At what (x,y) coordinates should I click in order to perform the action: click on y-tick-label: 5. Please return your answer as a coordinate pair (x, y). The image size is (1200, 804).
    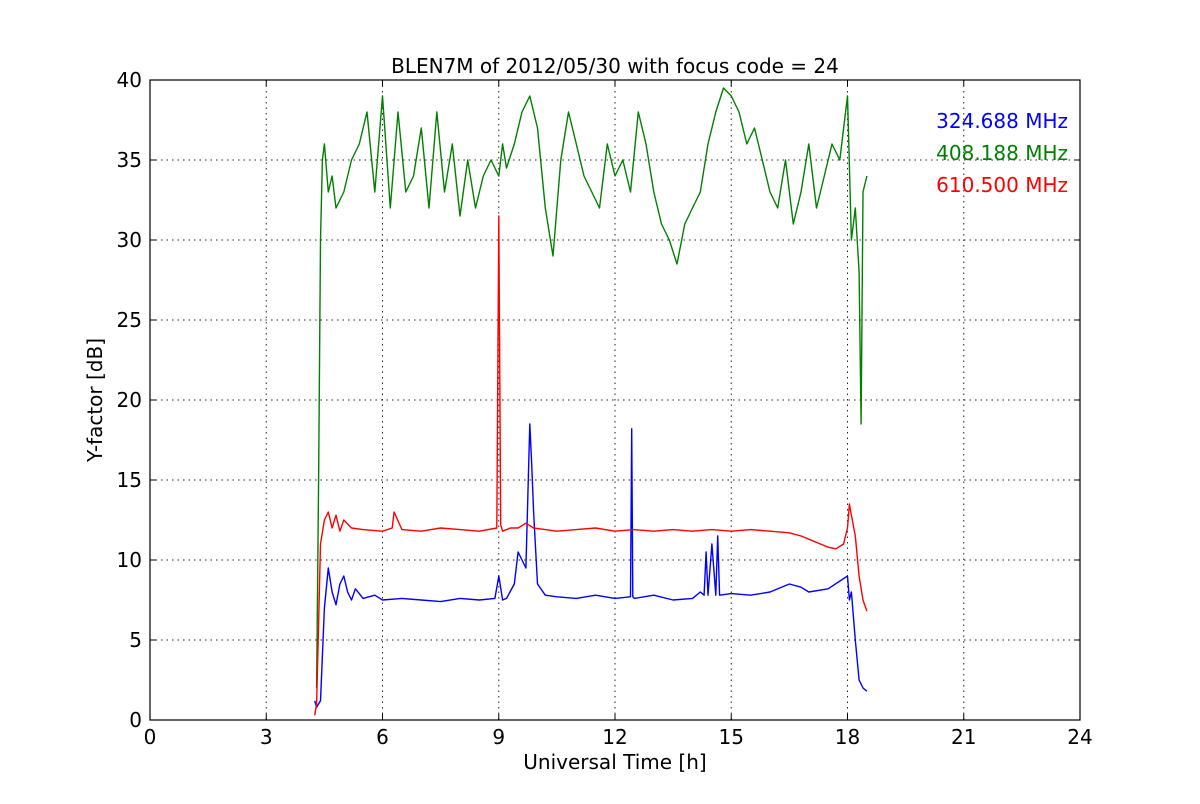
    Looking at the image, I should click on (135, 640).